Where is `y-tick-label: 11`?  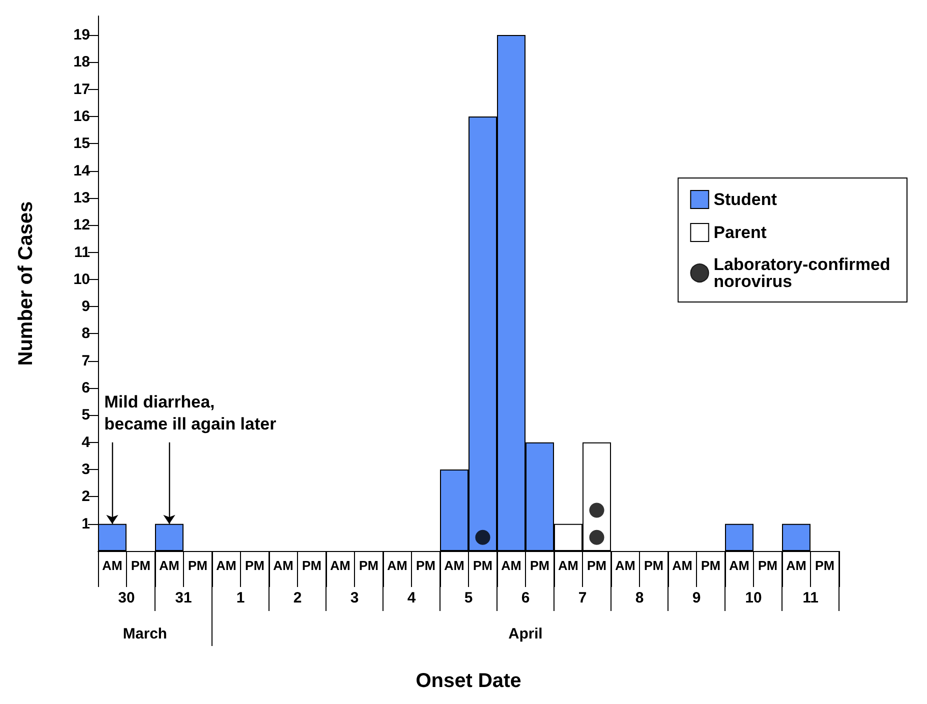
y-tick-label: 11 is located at coordinates (82, 252).